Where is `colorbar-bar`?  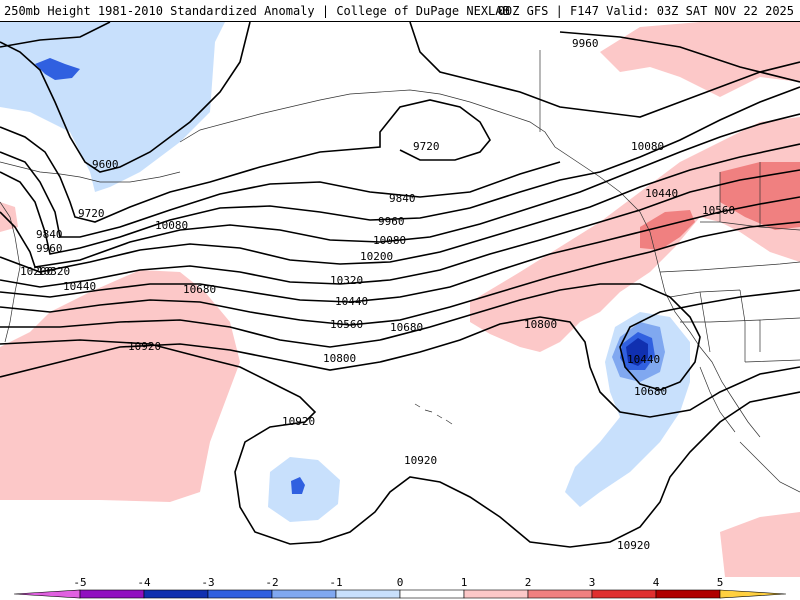 colorbar-bar is located at coordinates (400, 594).